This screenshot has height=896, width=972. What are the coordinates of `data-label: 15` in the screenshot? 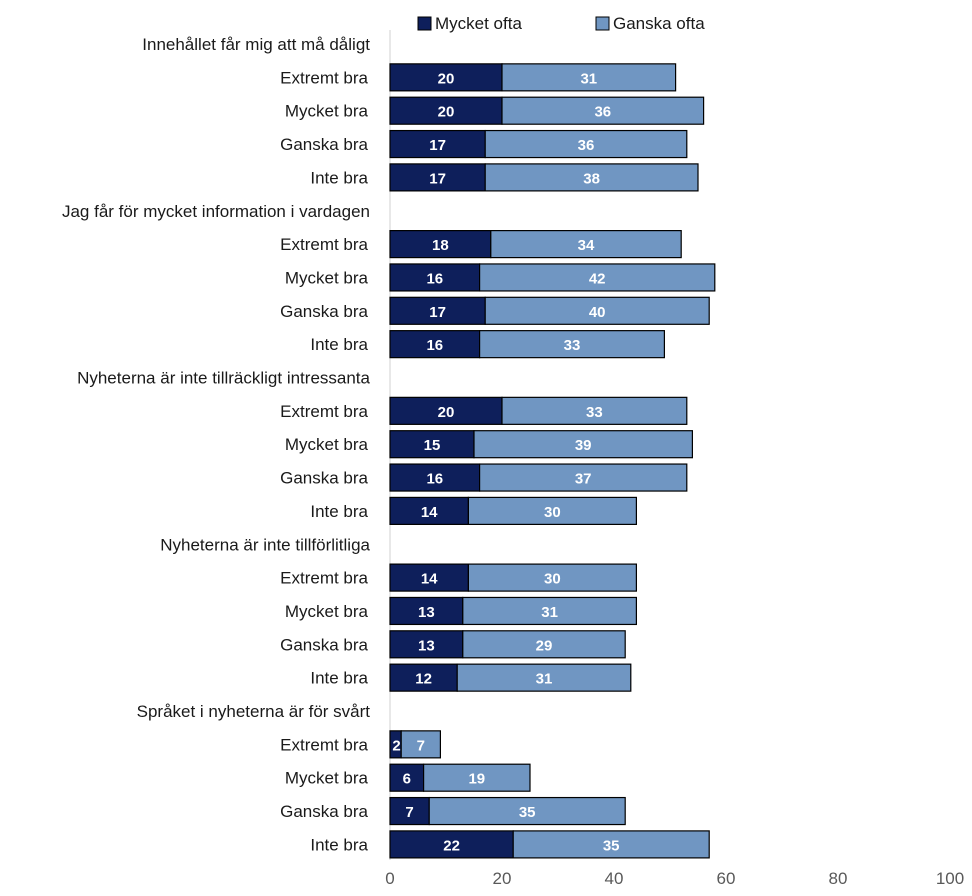 It's located at (432, 445).